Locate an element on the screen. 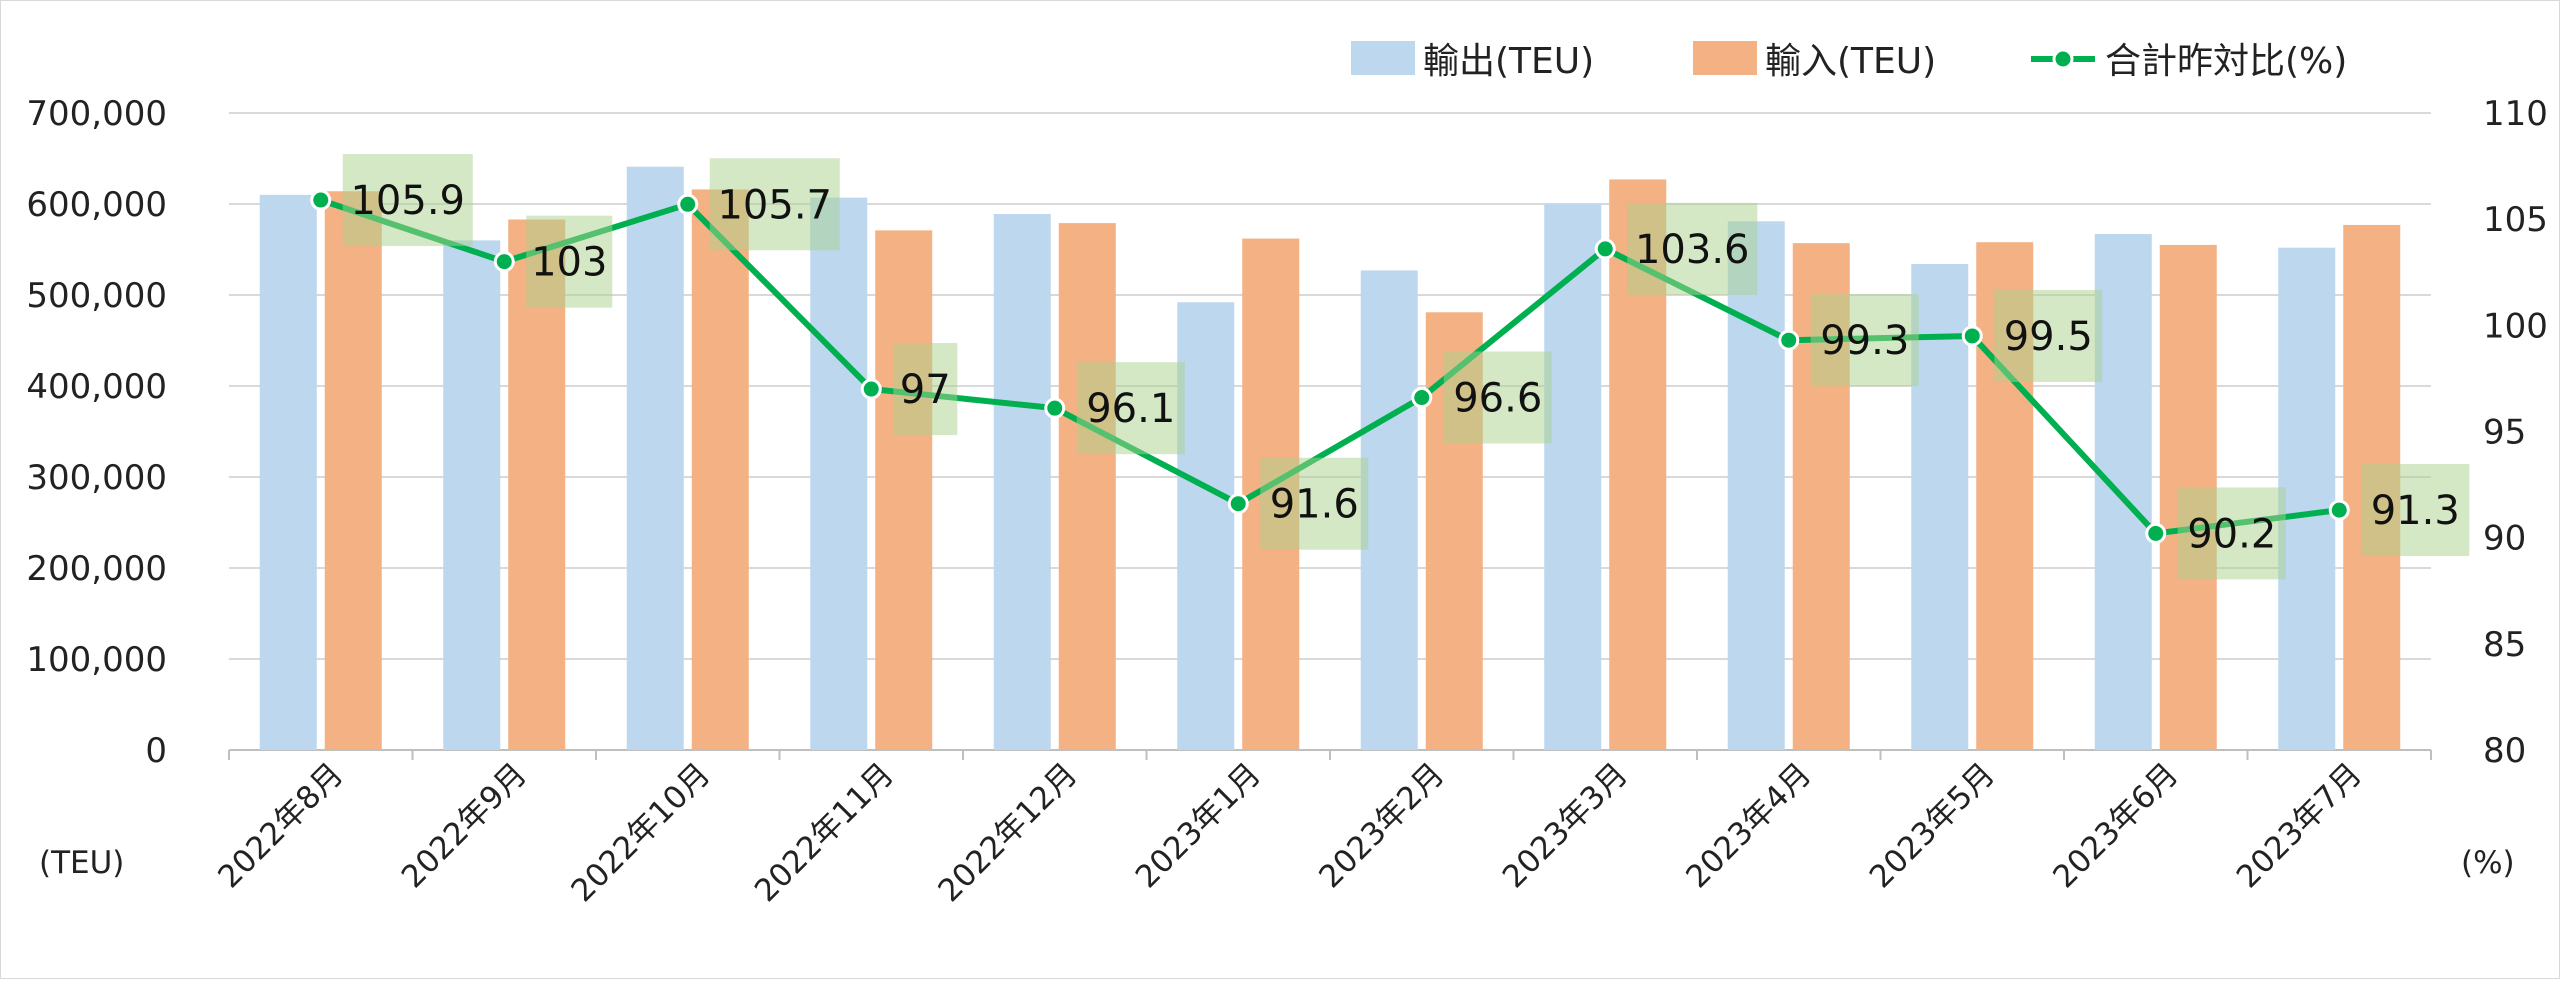 Image resolution: width=2560 pixels, height=982 pixels. y-left-tick-label: 700,000 is located at coordinates (96, 114).